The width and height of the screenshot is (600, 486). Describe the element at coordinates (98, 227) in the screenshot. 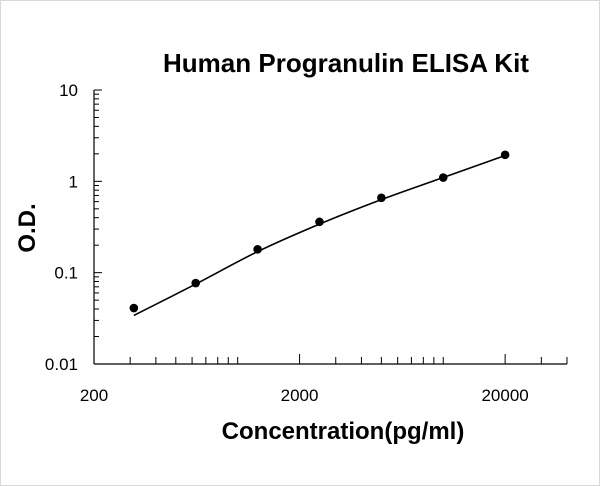

I see `y-axis-ticks` at that location.